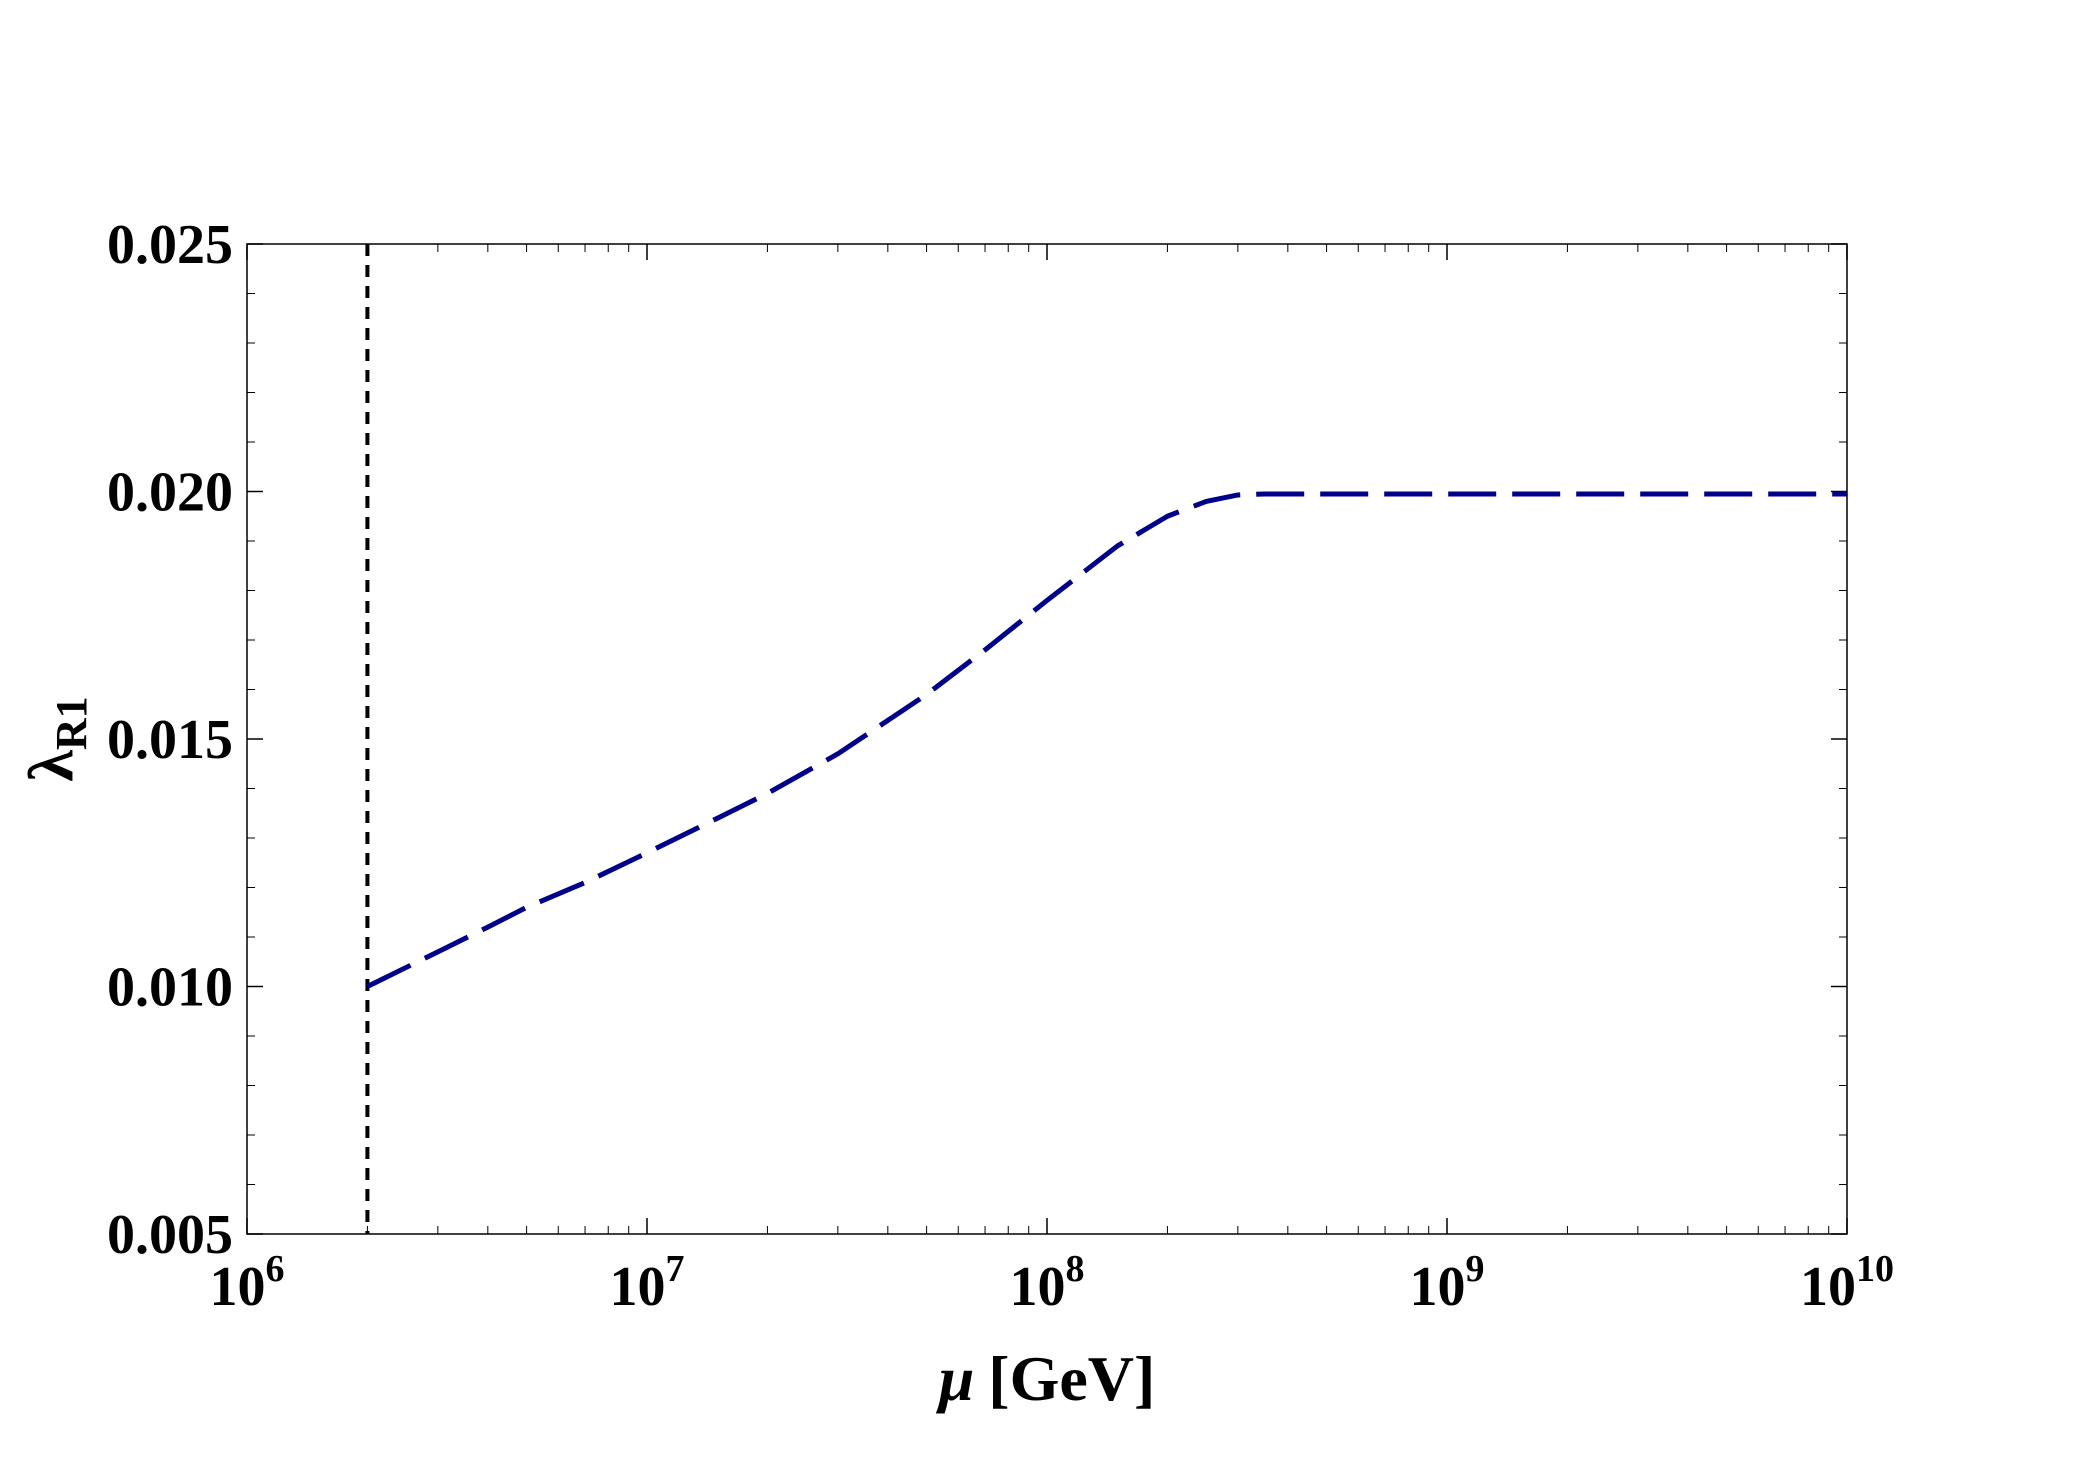 Image resolution: width=2084 pixels, height=1473 pixels. I want to click on x-tick-label-exp: 10, so click(1875, 1269).